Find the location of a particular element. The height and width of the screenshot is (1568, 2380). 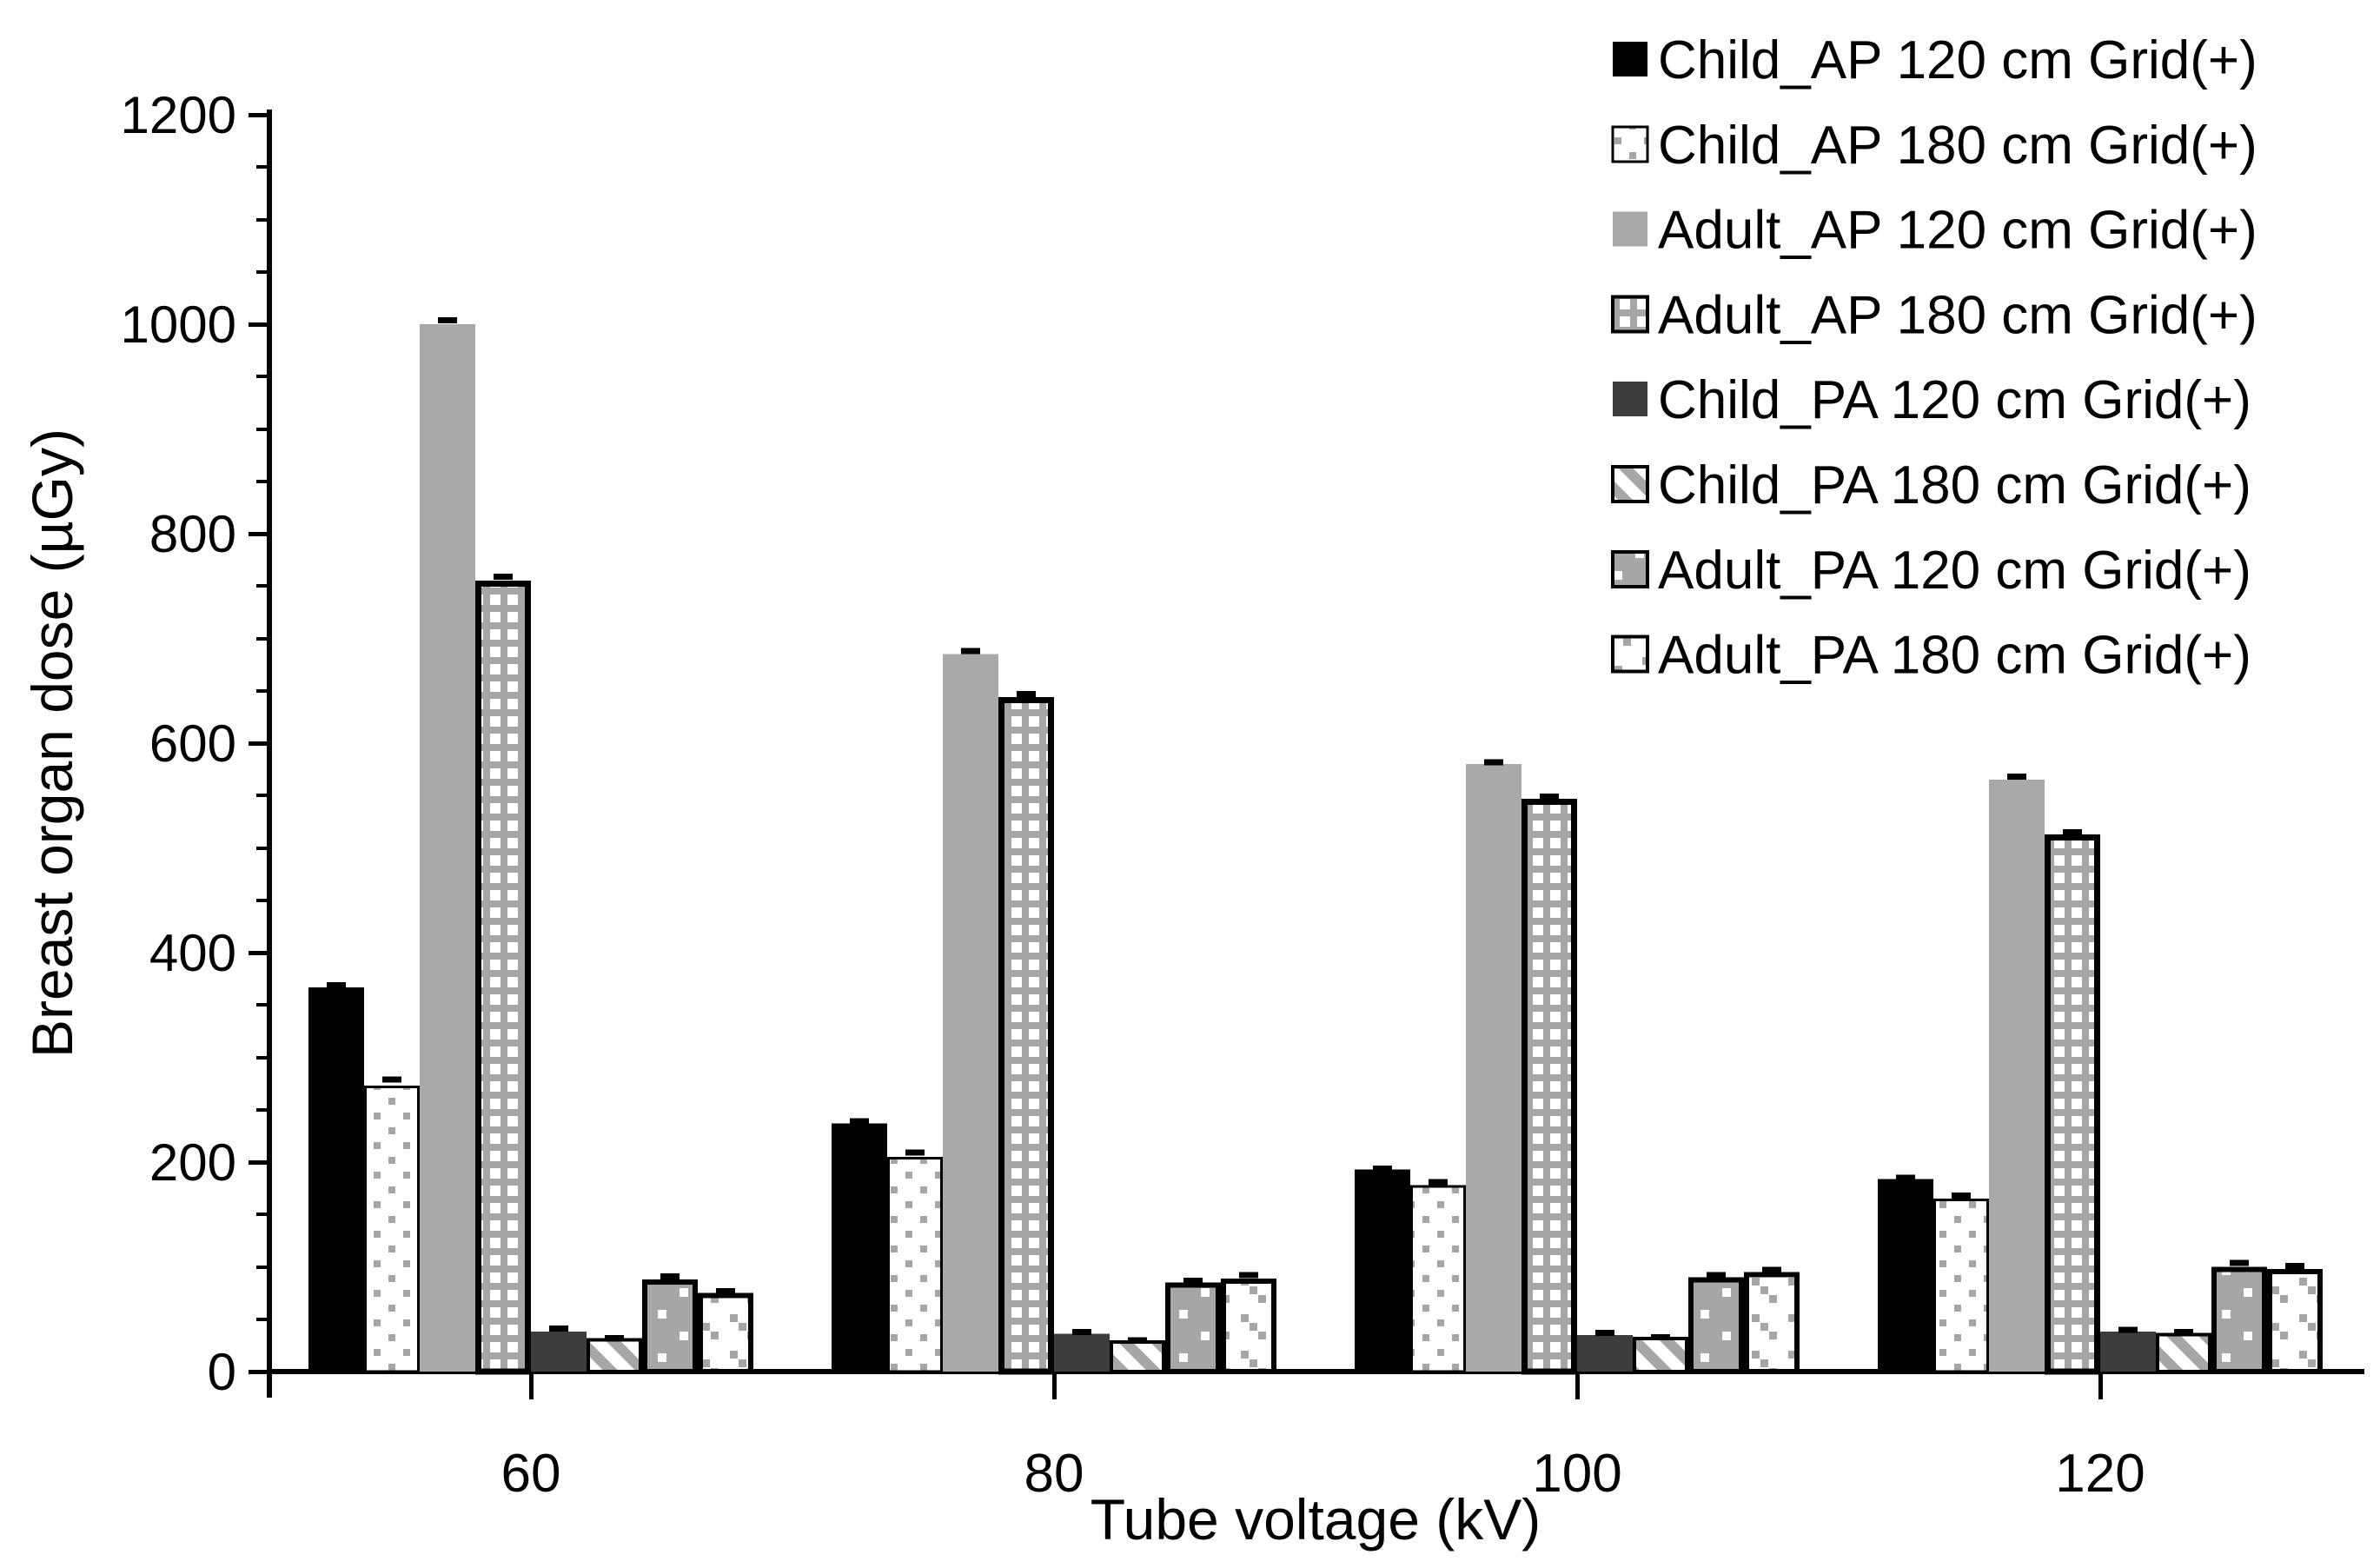

x-tick-labels: 60 80 100 120 is located at coordinates (1323, 1474).